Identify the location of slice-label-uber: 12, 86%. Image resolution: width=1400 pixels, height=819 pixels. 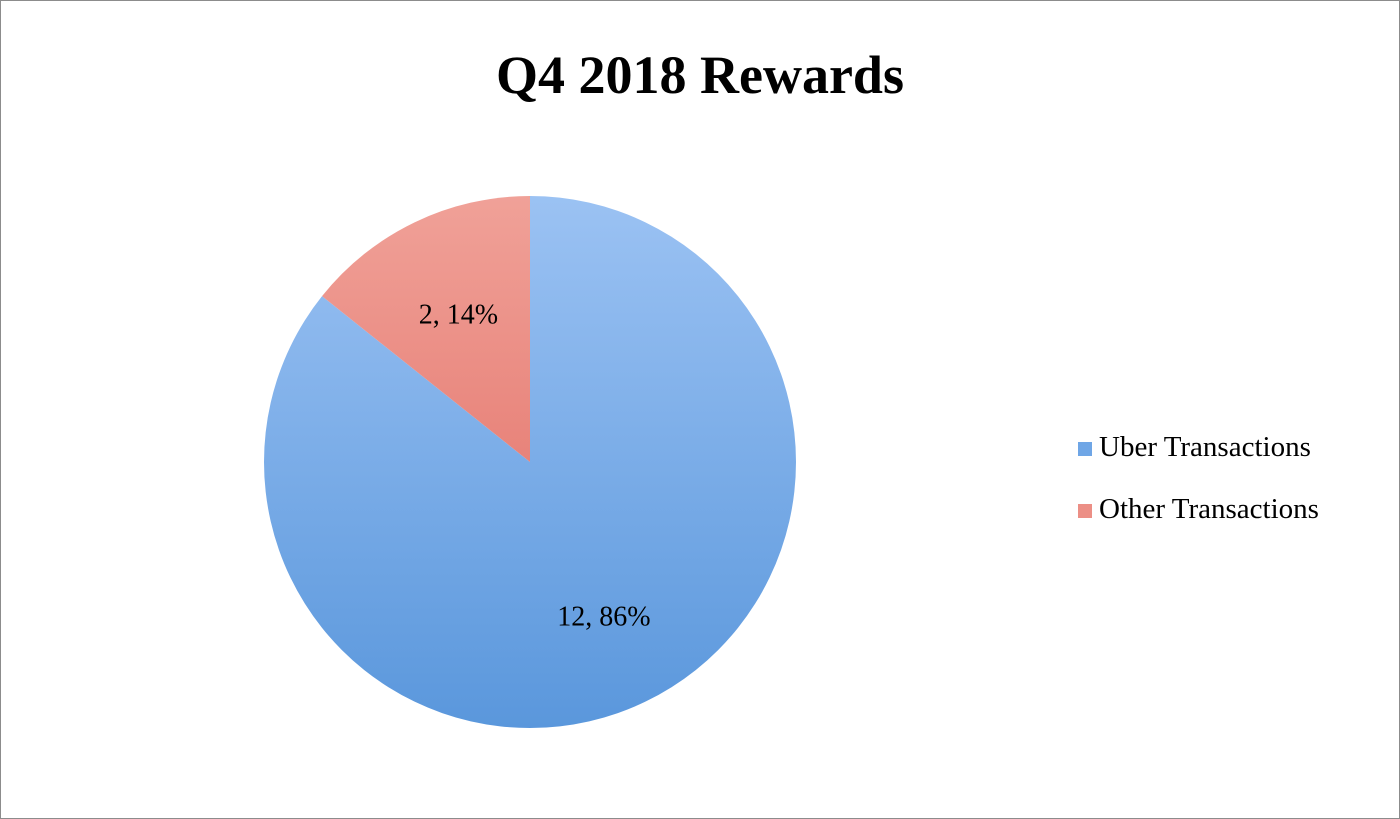
(603, 616).